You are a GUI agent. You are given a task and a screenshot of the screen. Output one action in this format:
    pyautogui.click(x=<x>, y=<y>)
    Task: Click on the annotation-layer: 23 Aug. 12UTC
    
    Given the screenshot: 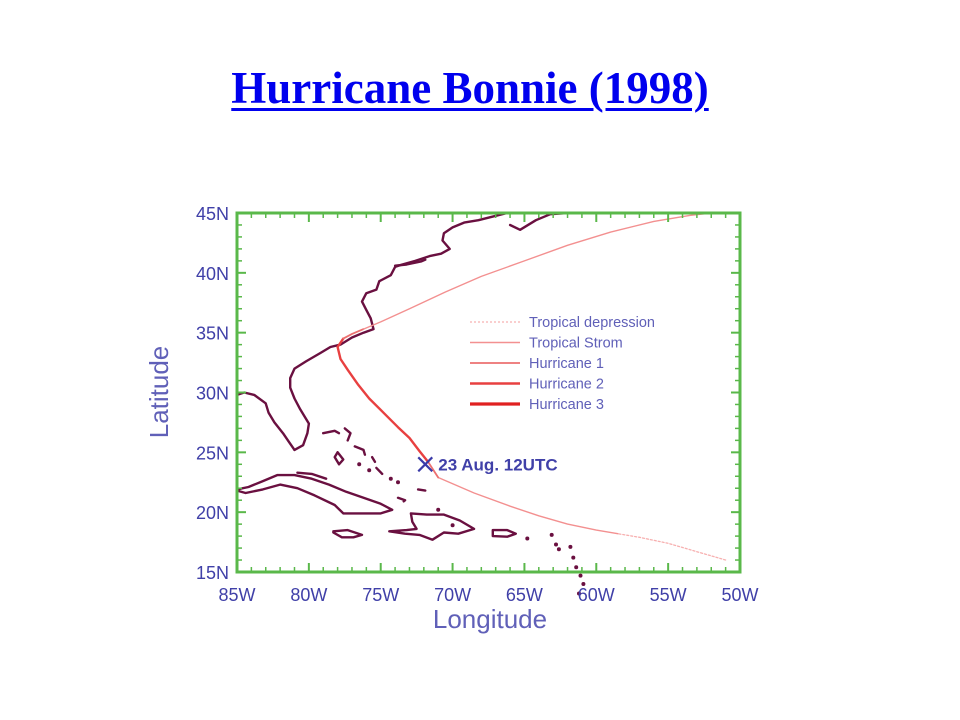 What is the action you would take?
    pyautogui.click(x=487, y=464)
    